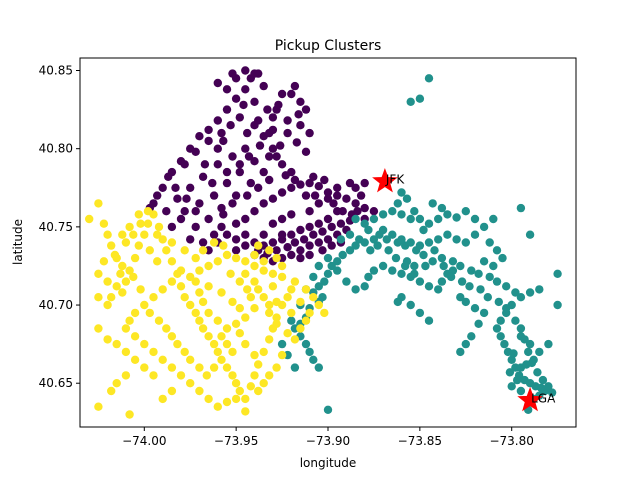 This screenshot has height=480, width=640. I want to click on annotation-label: LGA, so click(543, 398).